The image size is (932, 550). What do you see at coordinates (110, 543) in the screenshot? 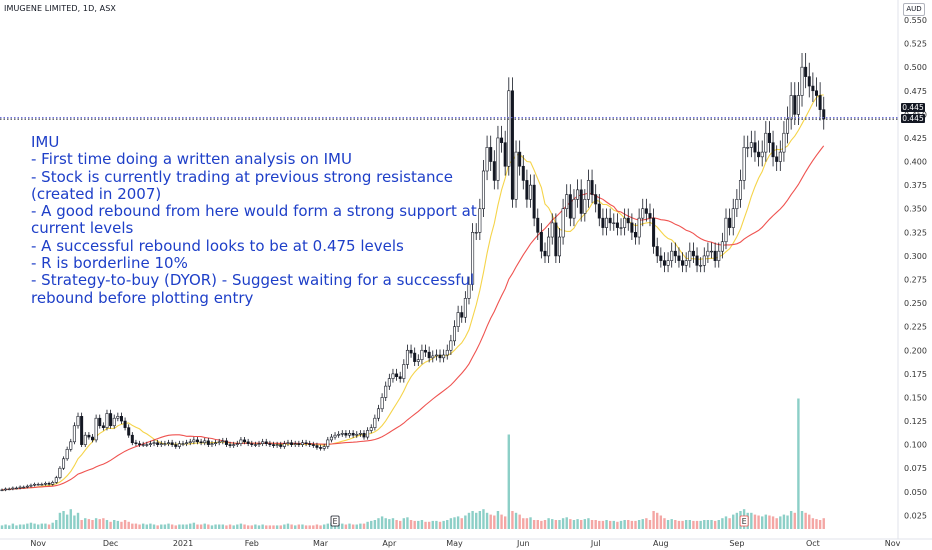
I see `x-tick-label: Dec` at bounding box center [110, 543].